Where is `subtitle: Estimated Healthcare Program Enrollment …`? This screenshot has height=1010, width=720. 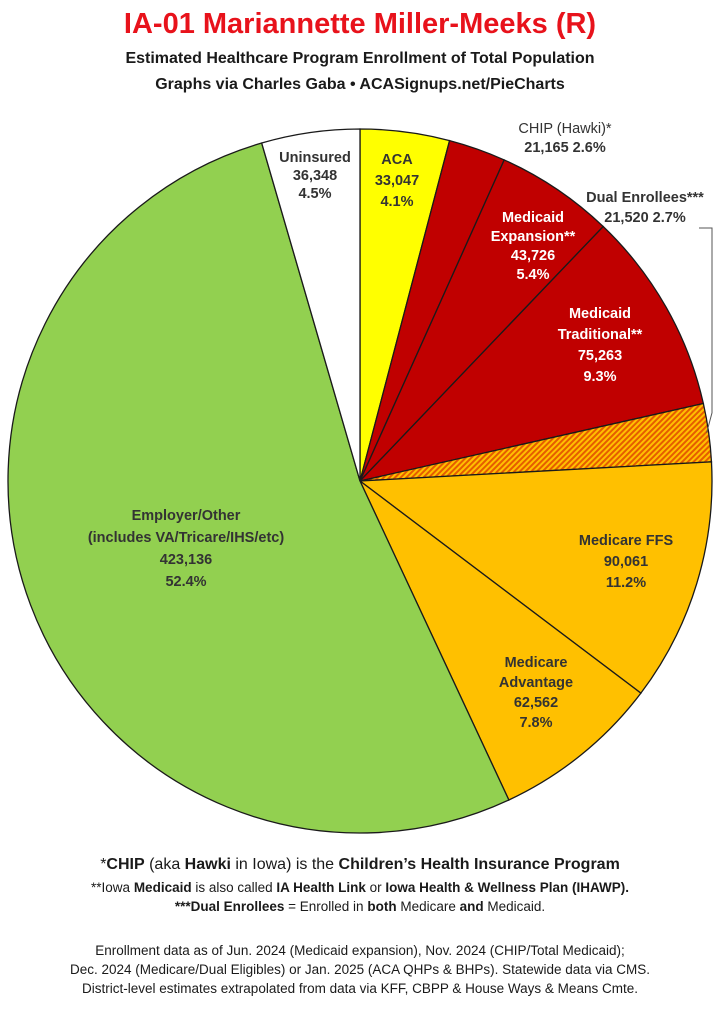
subtitle: Estimated Healthcare Program Enrollment … is located at coordinates (360, 58).